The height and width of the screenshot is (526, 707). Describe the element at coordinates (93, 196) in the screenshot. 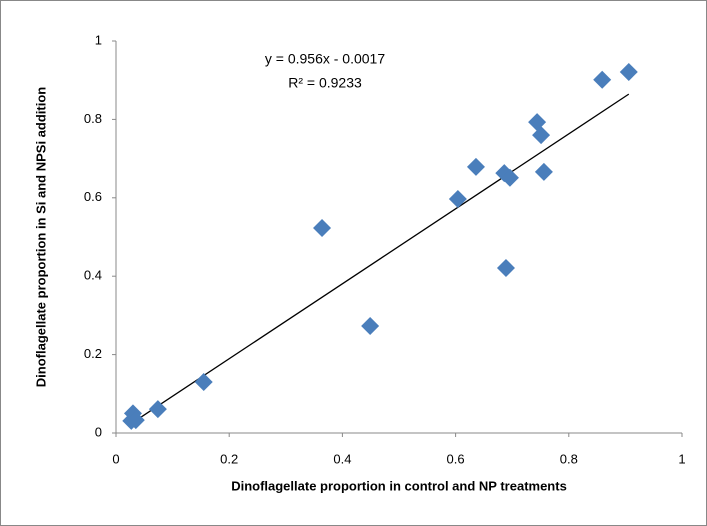

I see `y-tick-label: 0.6` at that location.